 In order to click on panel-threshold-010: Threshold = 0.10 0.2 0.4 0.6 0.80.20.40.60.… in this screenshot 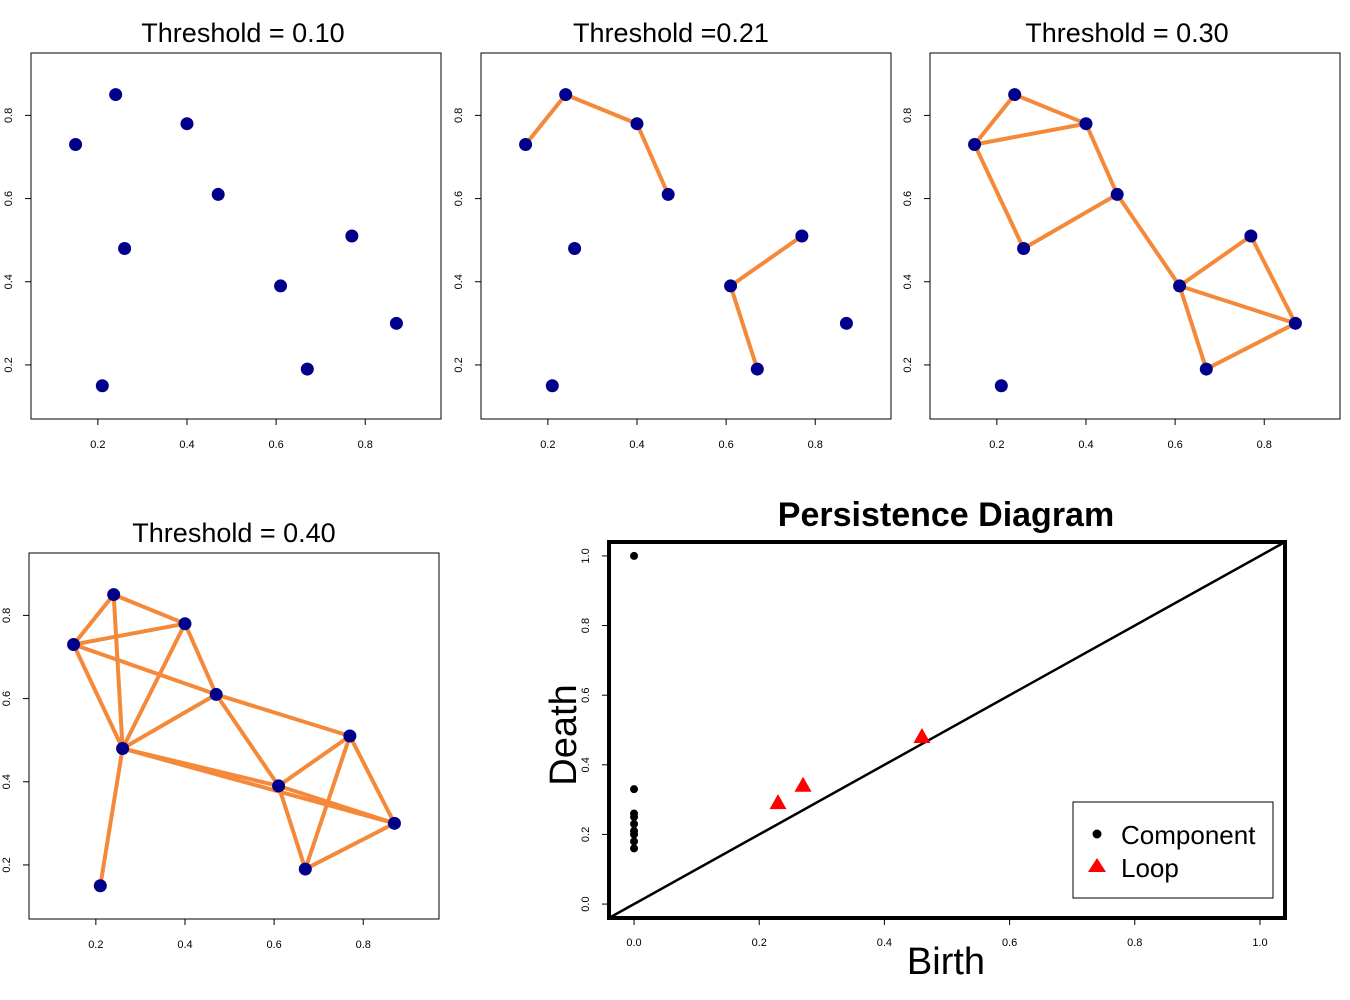, I will do `click(222, 234)`.